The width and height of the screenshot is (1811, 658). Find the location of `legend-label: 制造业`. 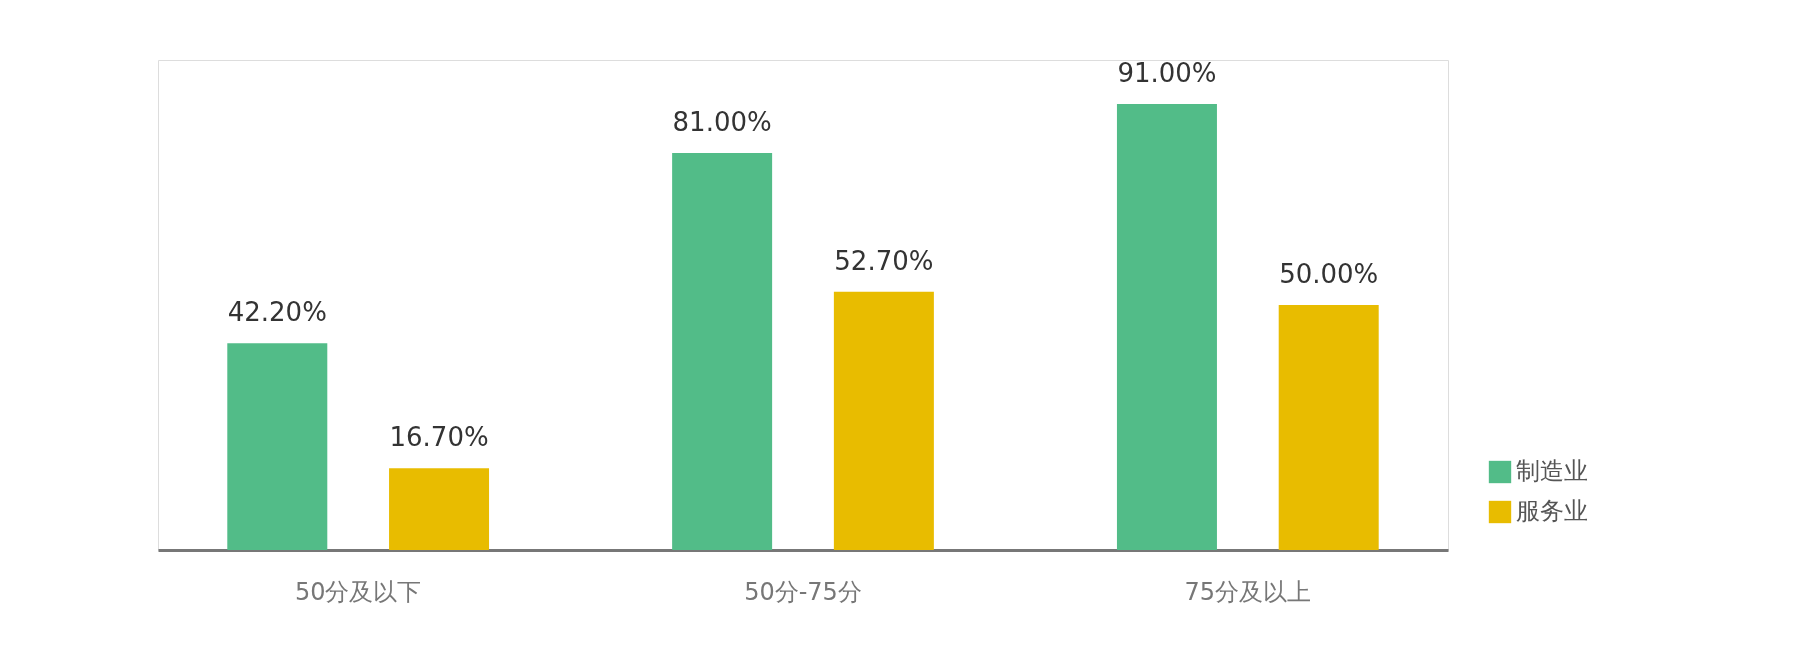

legend-label: 制造业 is located at coordinates (1552, 471).